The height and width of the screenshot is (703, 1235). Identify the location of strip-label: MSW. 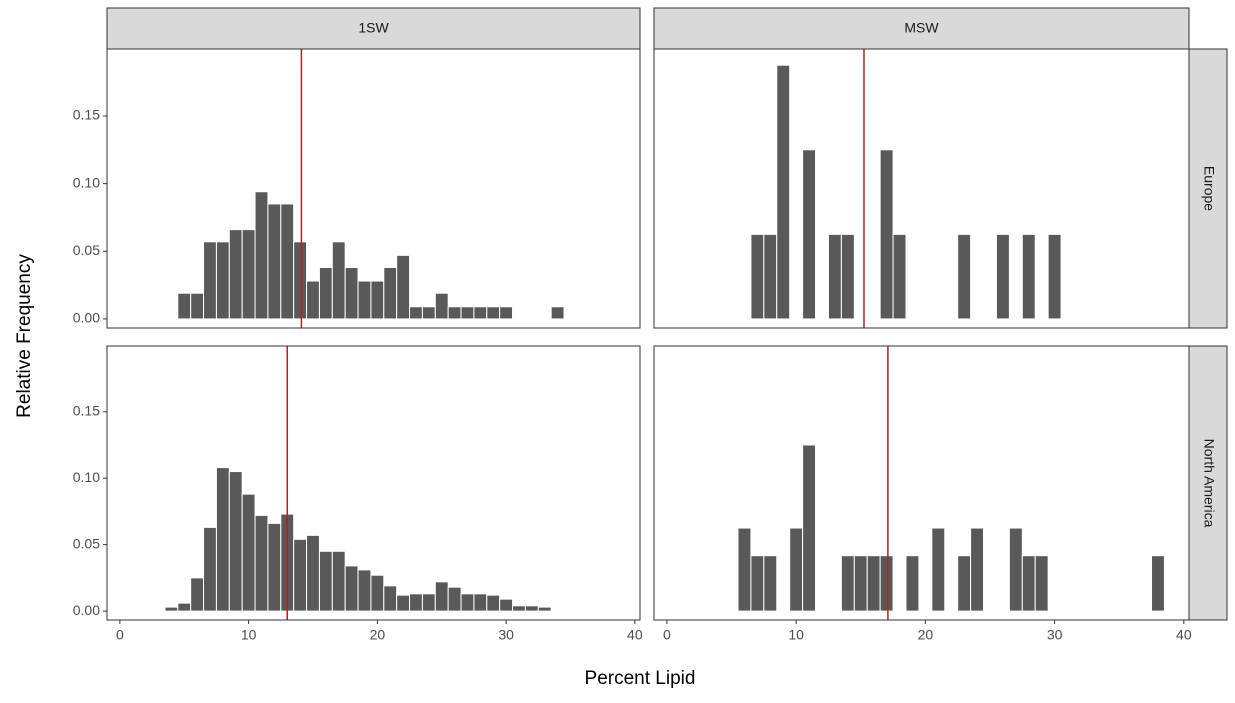
(921, 28).